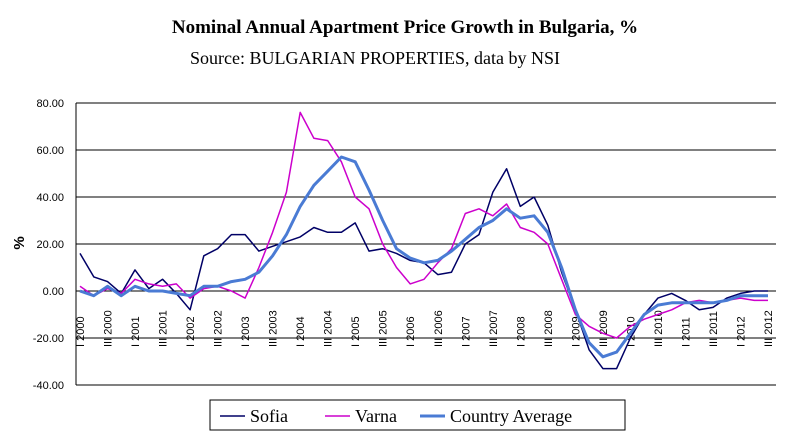 This screenshot has height=435, width=788. Describe the element at coordinates (659, 328) in the screenshot. I see `x-tick-label: III 2010` at that location.